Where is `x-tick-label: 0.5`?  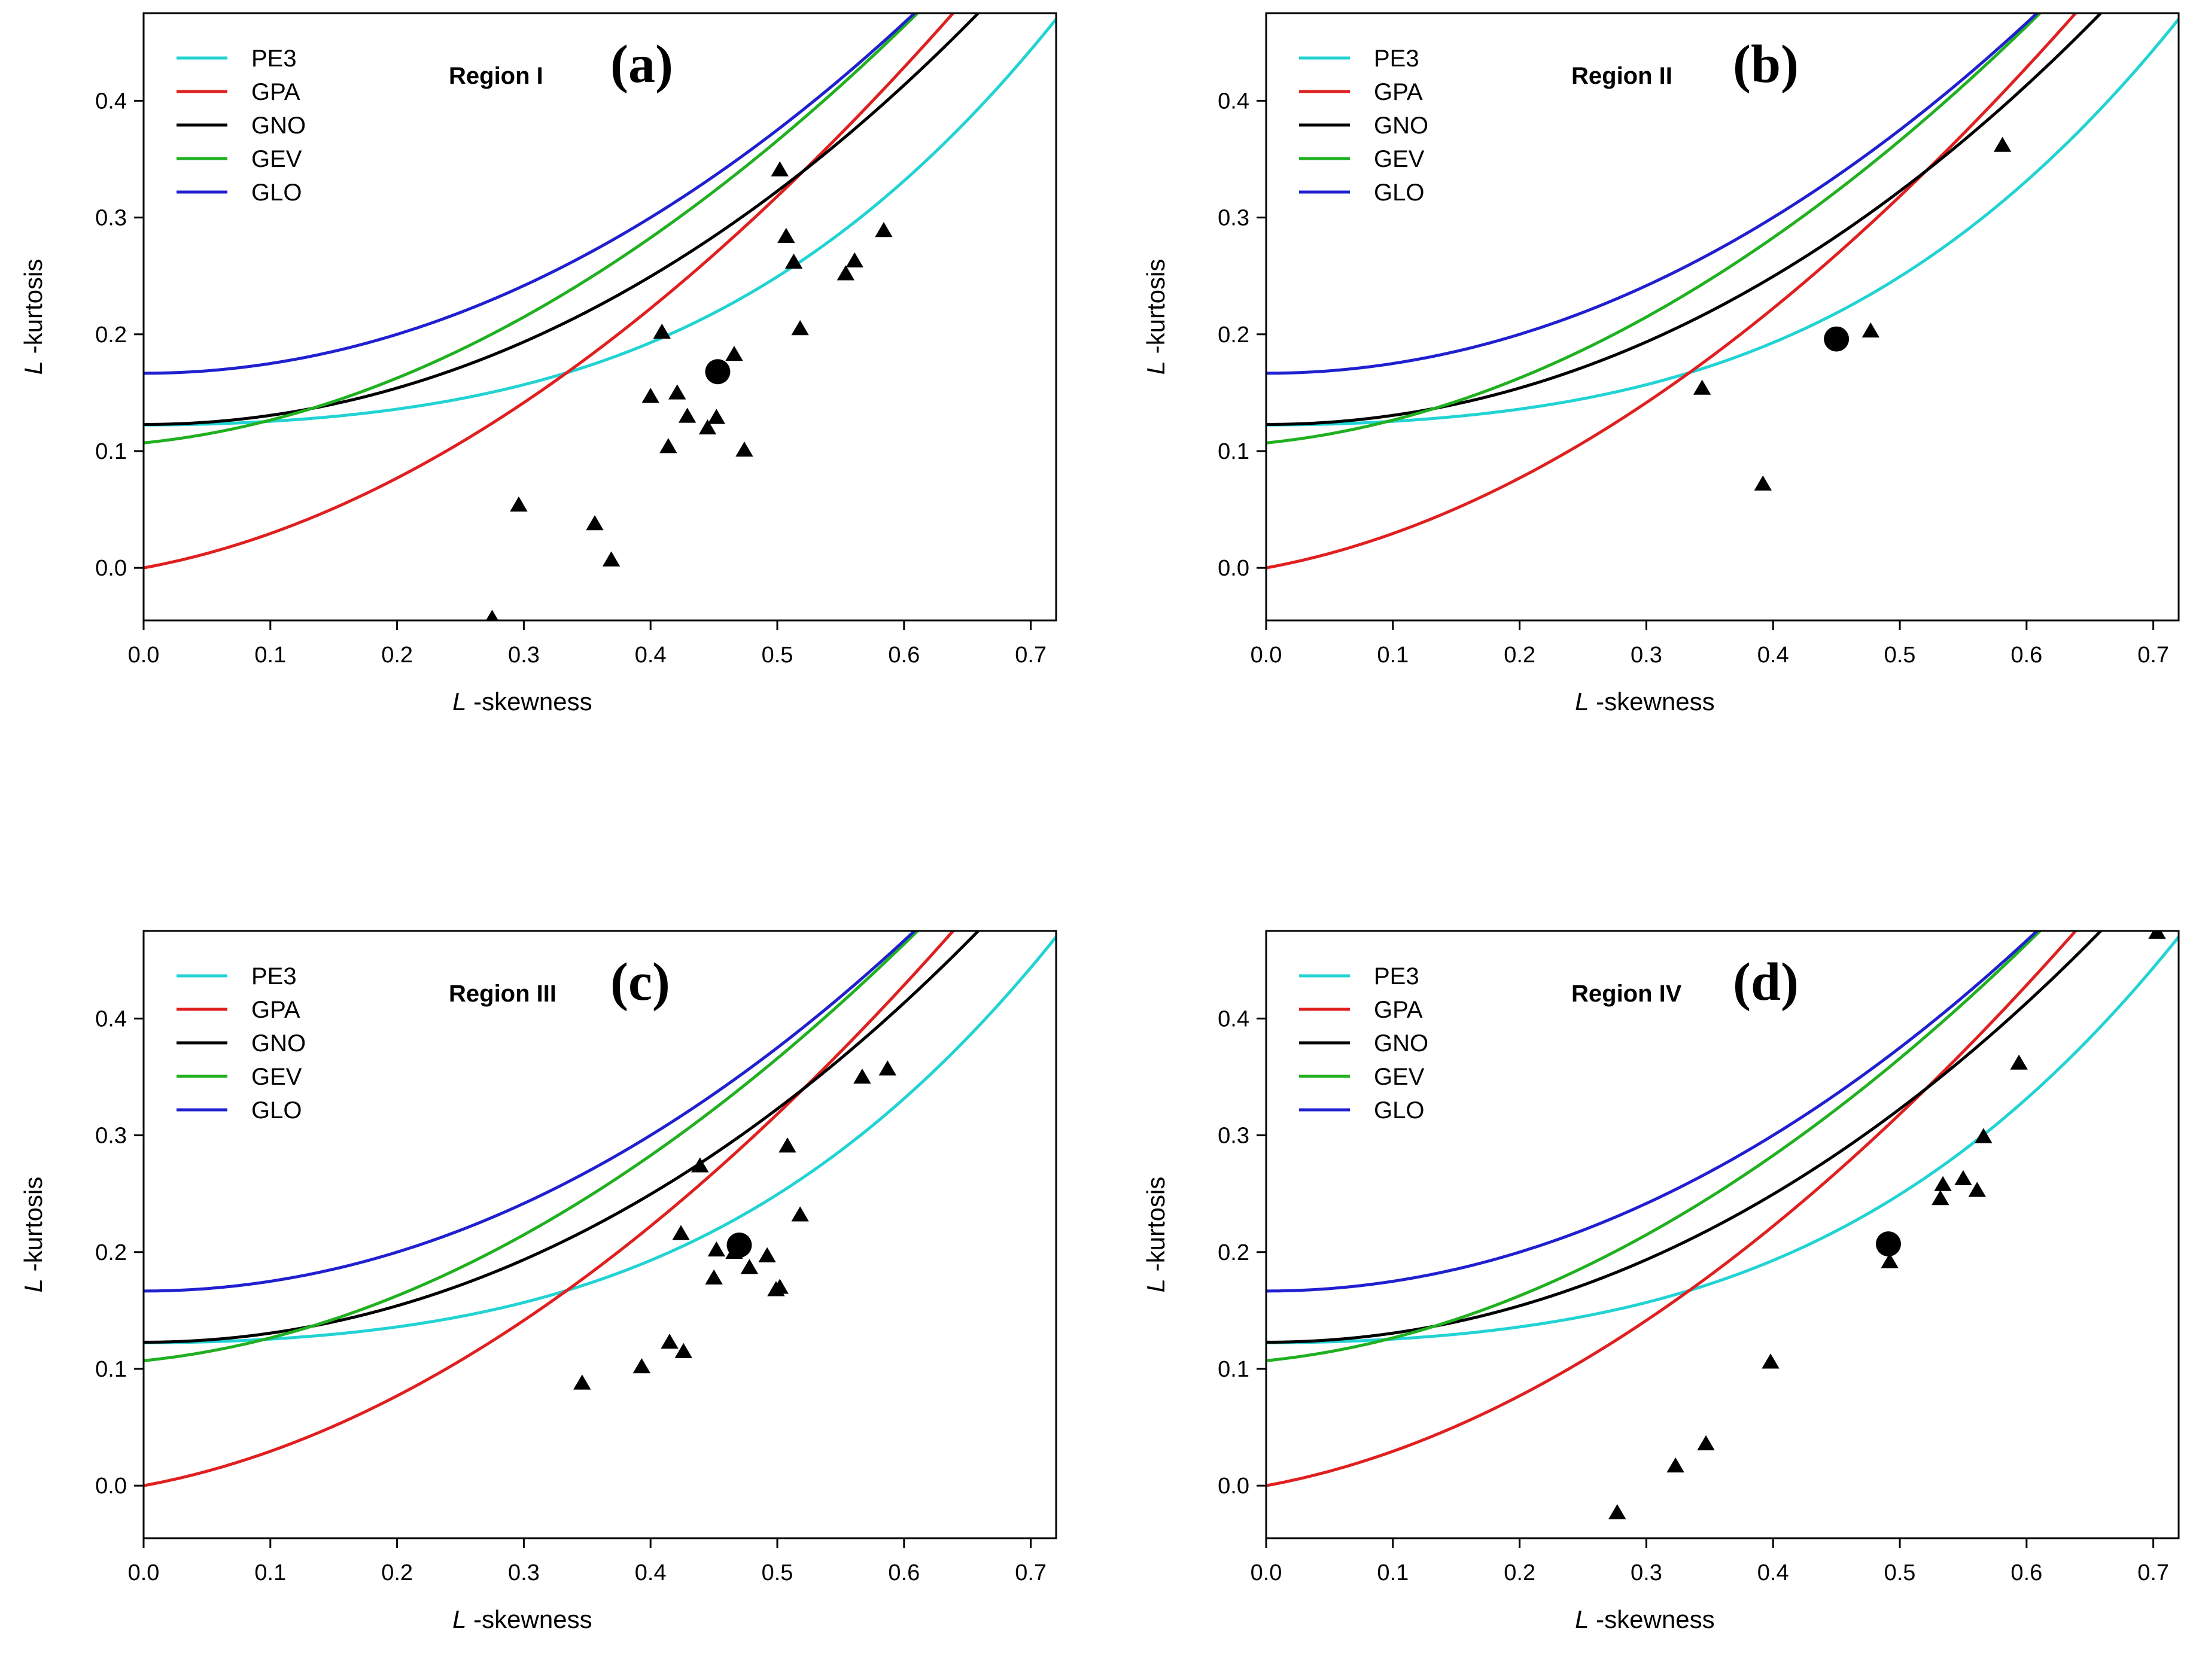 x-tick-label: 0.5 is located at coordinates (1900, 1572).